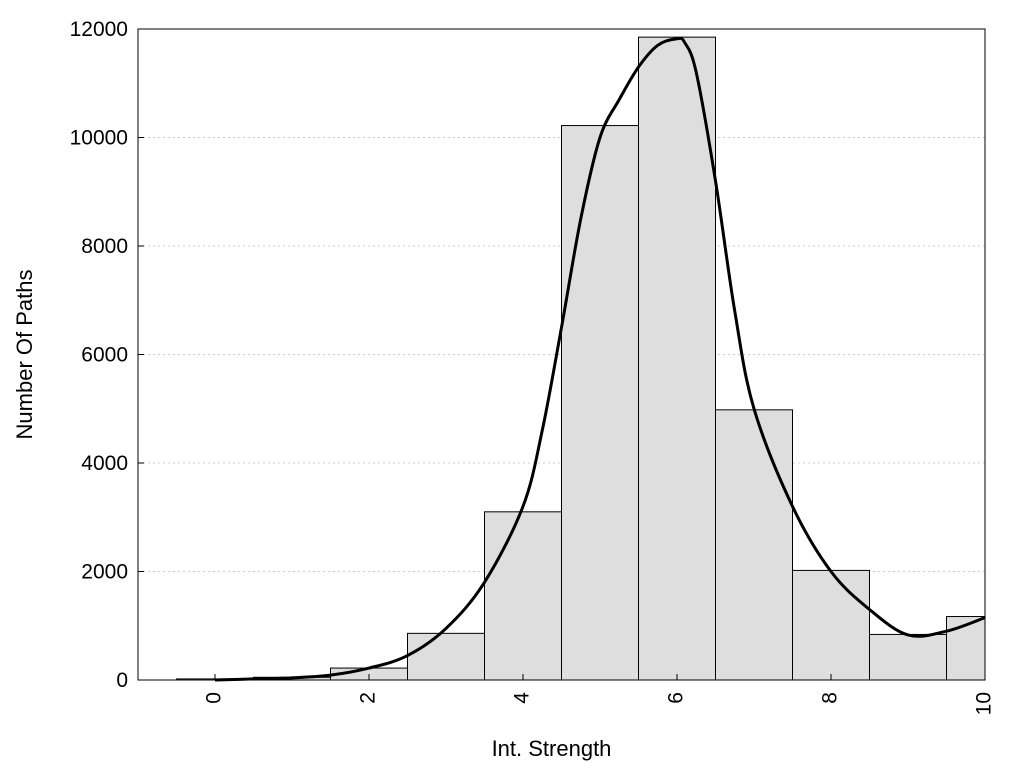  Describe the element at coordinates (599, 694) in the screenshot. I see `x-axis: 0 2 4 6 8 10` at that location.